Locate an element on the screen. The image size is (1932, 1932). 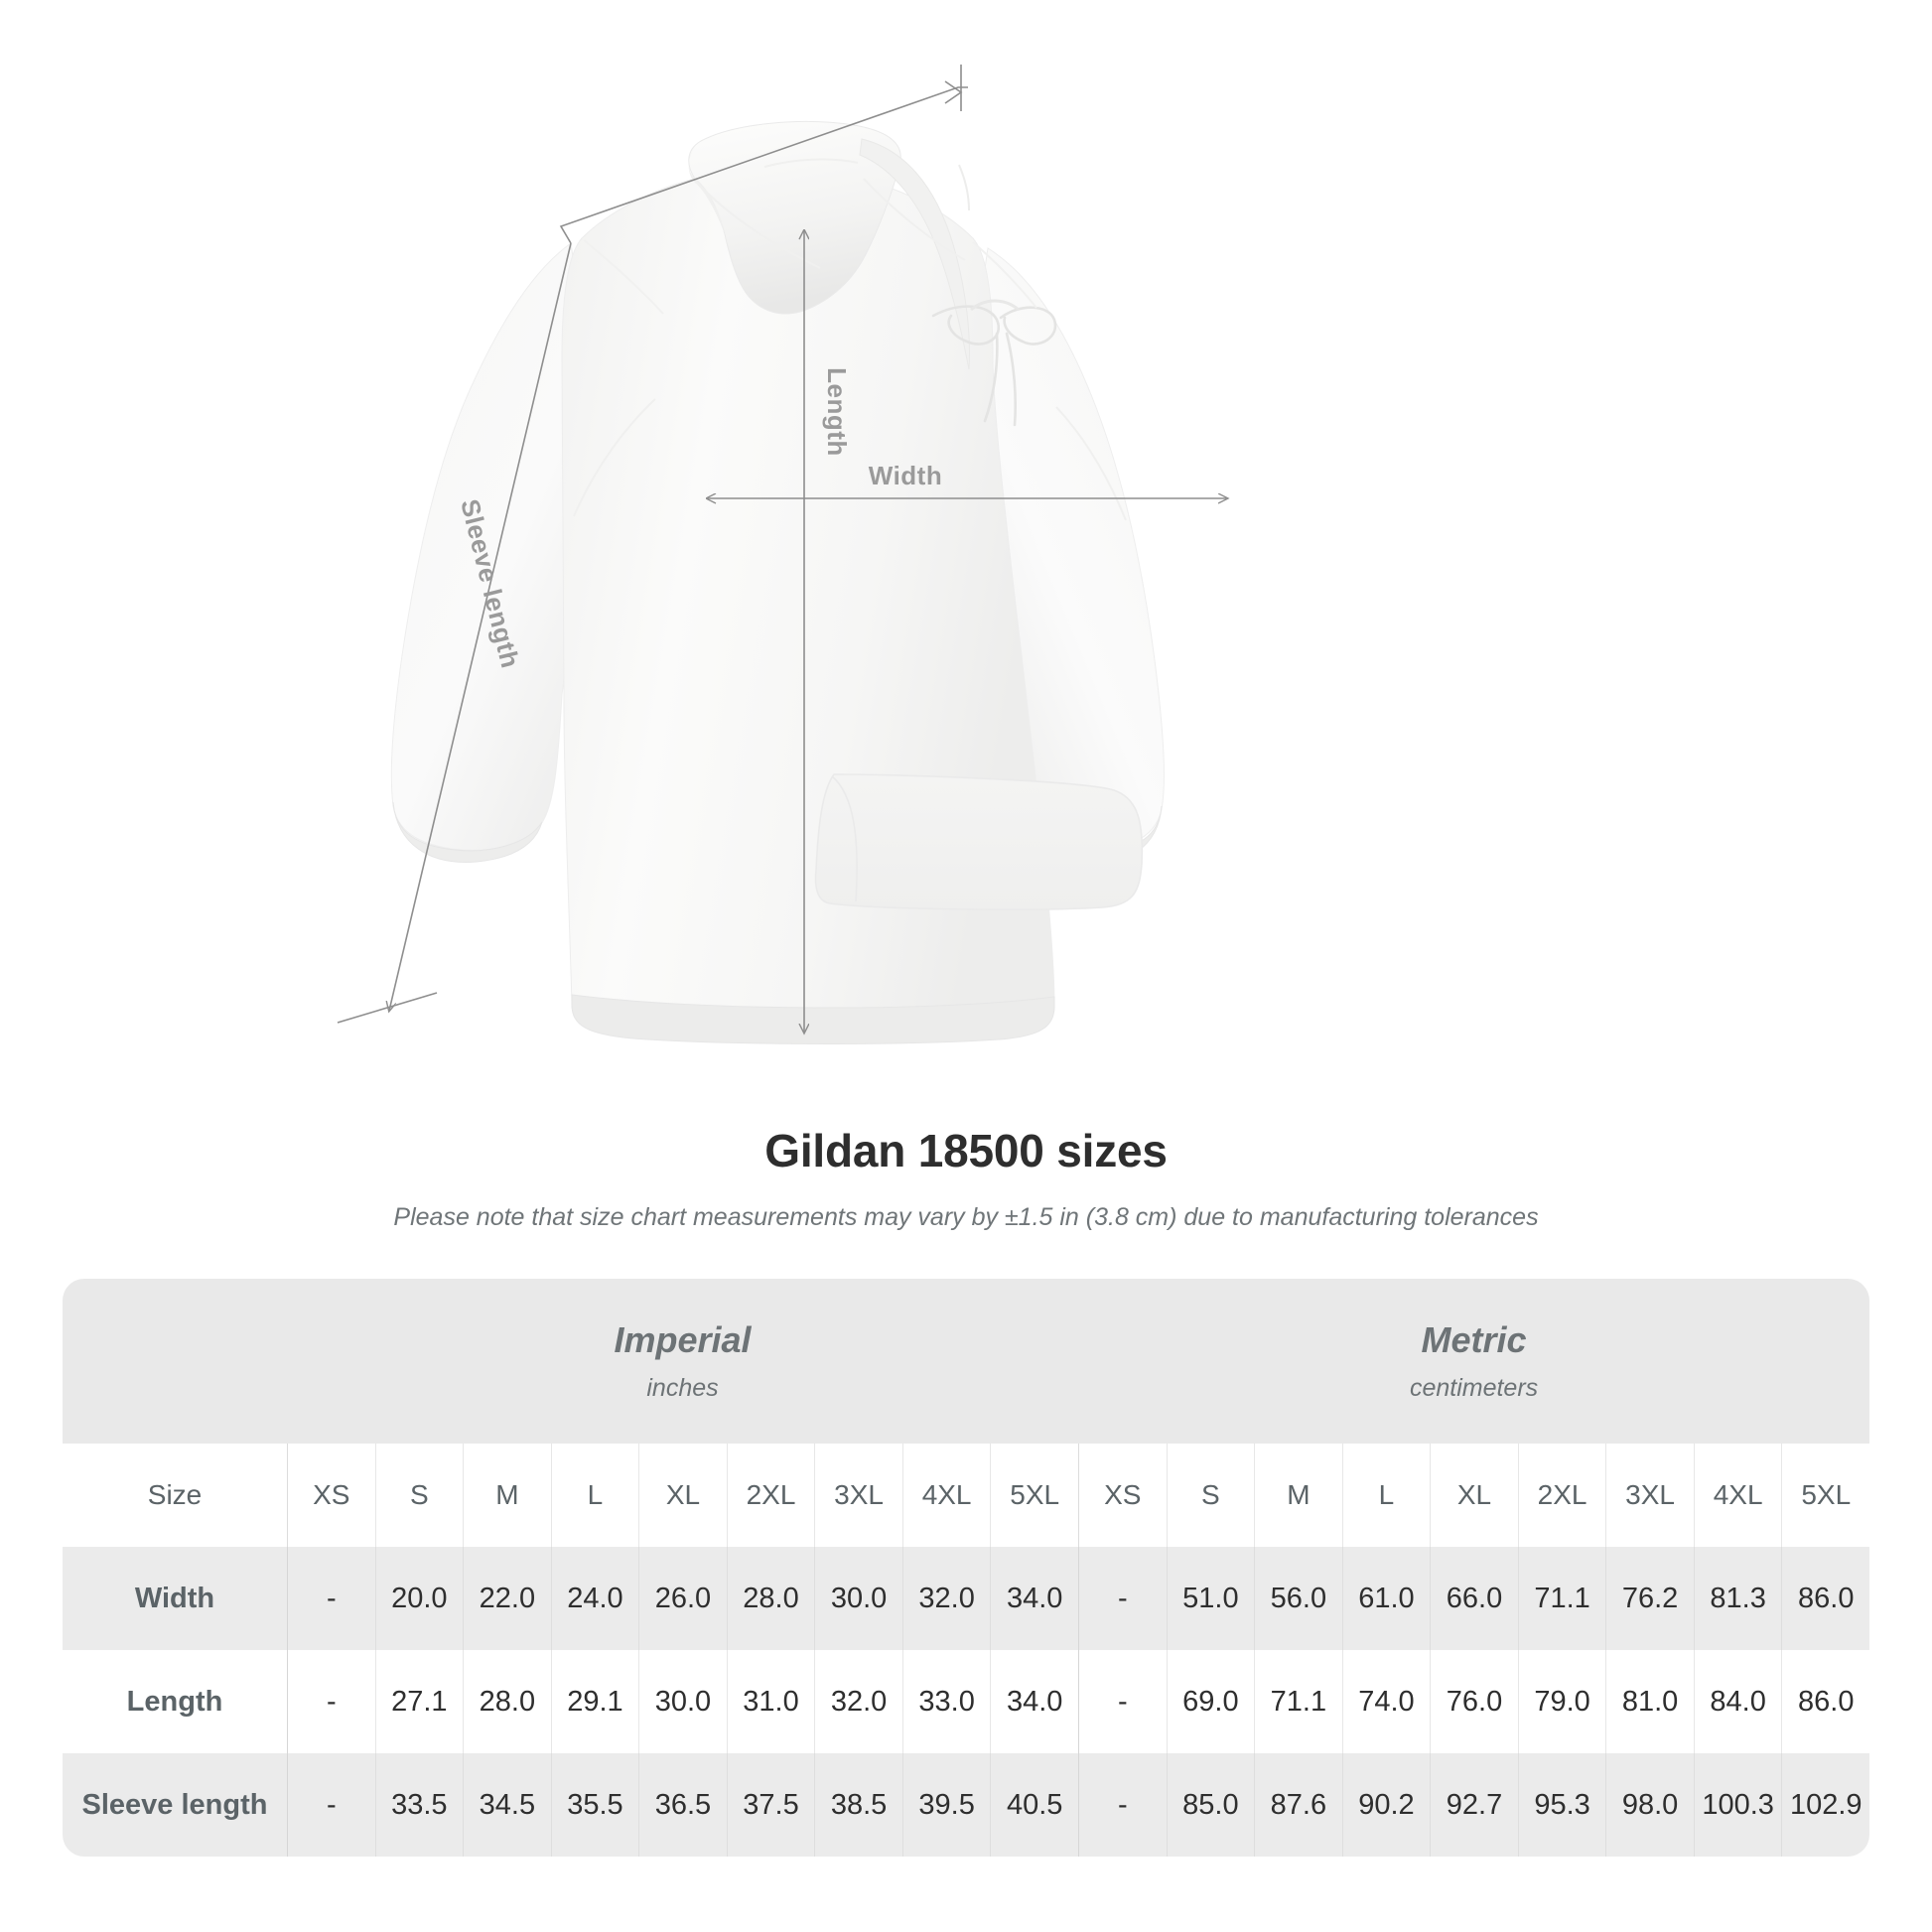
cell-length-metric-5xl: 86.0 is located at coordinates (1825, 1701).